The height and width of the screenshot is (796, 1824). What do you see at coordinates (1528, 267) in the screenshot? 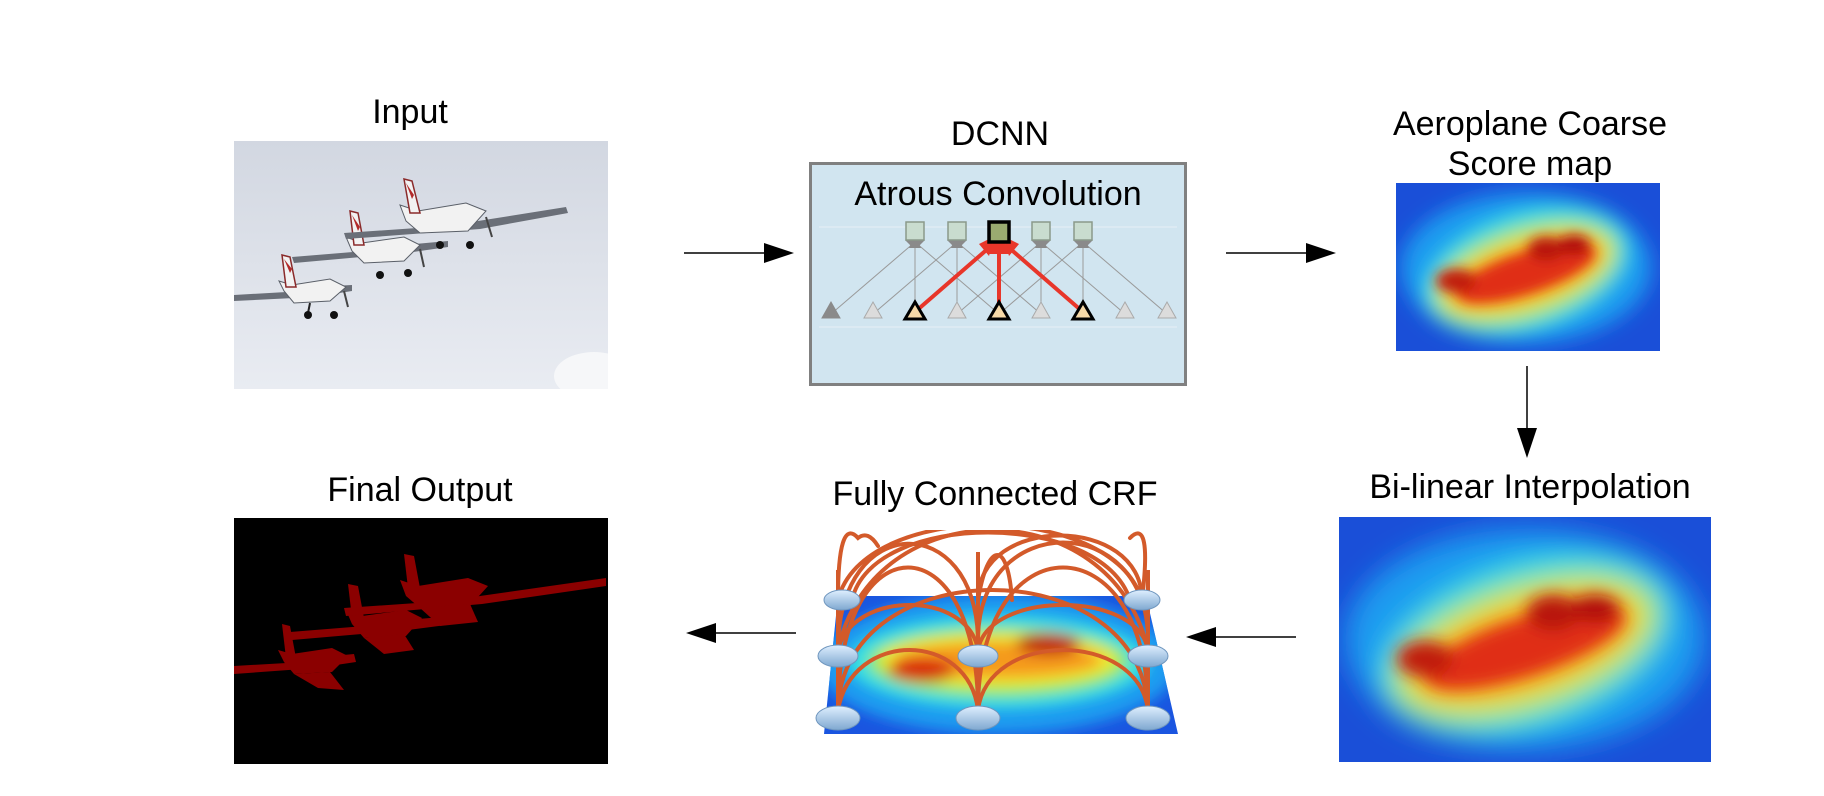
I see `coarse-score-map` at bounding box center [1528, 267].